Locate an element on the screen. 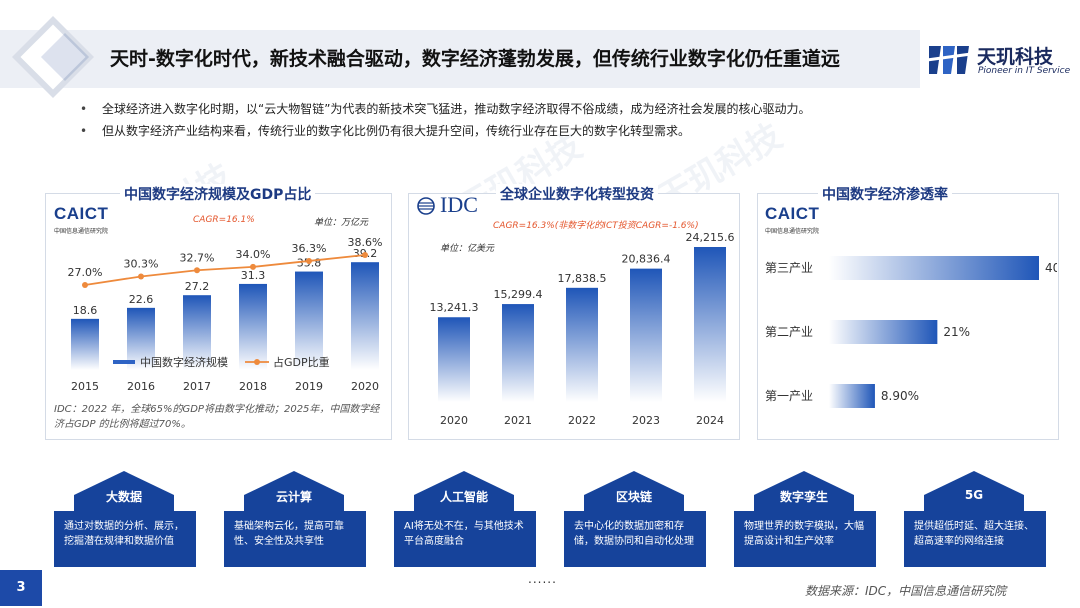 The height and width of the screenshot is (608, 1080). idc-globe-icon is located at coordinates (426, 206).